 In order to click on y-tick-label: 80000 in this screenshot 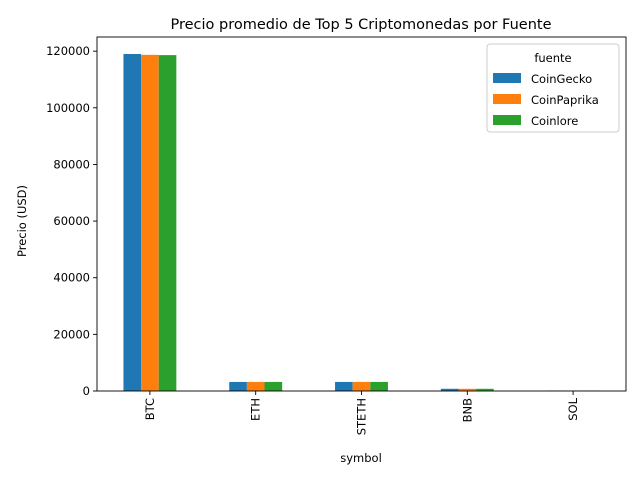, I will do `click(71, 164)`.